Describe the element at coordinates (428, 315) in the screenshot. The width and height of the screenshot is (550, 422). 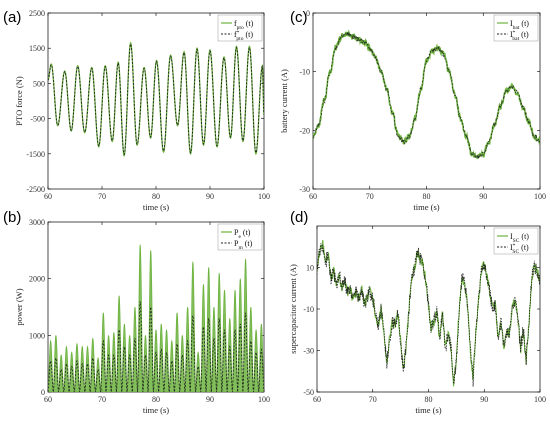
I see `series-line-isc-ref` at that location.